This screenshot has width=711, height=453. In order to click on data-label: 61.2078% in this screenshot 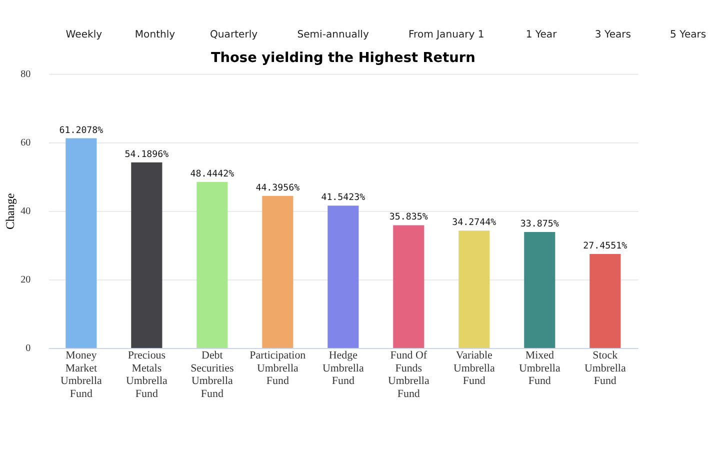, I will do `click(81, 131)`.